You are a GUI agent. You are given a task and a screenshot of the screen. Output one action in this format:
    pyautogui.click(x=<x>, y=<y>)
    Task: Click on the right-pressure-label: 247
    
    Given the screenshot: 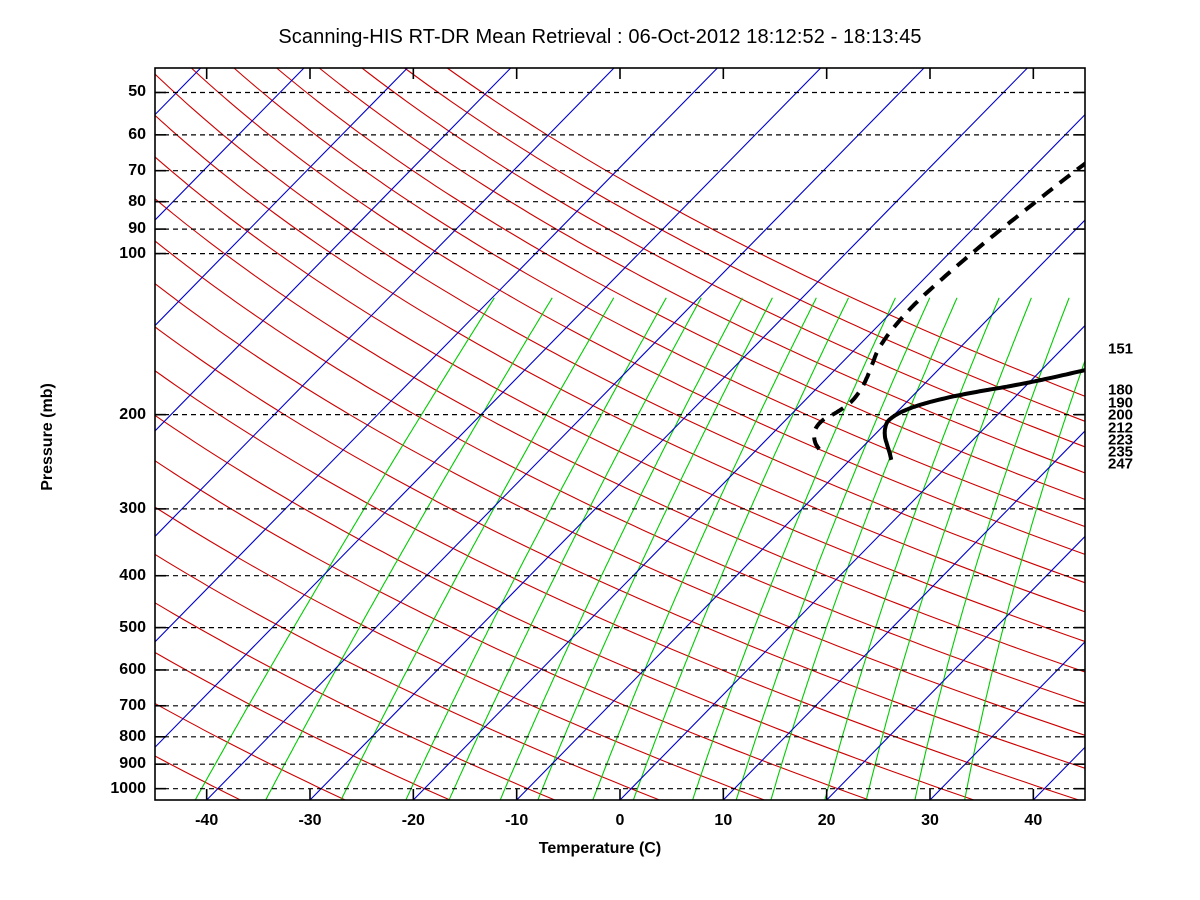 What is the action you would take?
    pyautogui.click(x=1121, y=464)
    